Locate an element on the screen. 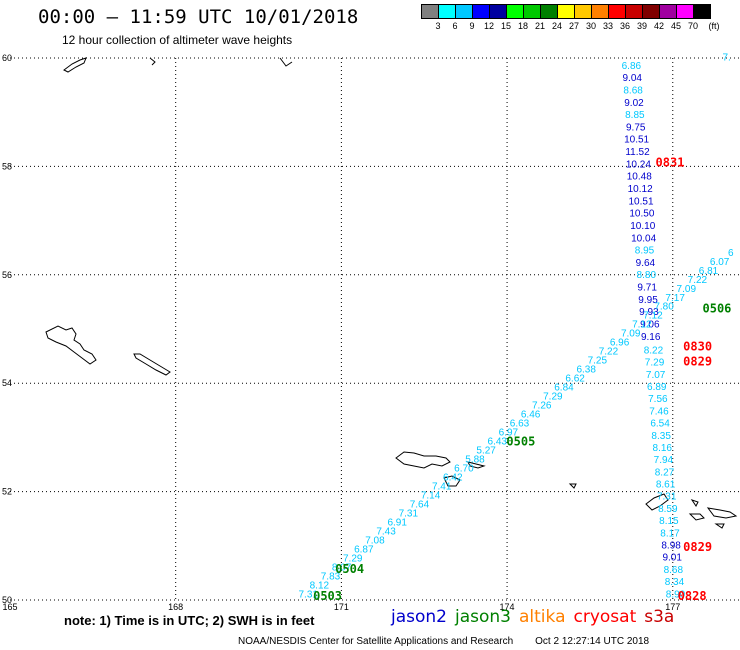 This screenshot has height=650, width=740. wave-height-label: 7.29 is located at coordinates (553, 397).